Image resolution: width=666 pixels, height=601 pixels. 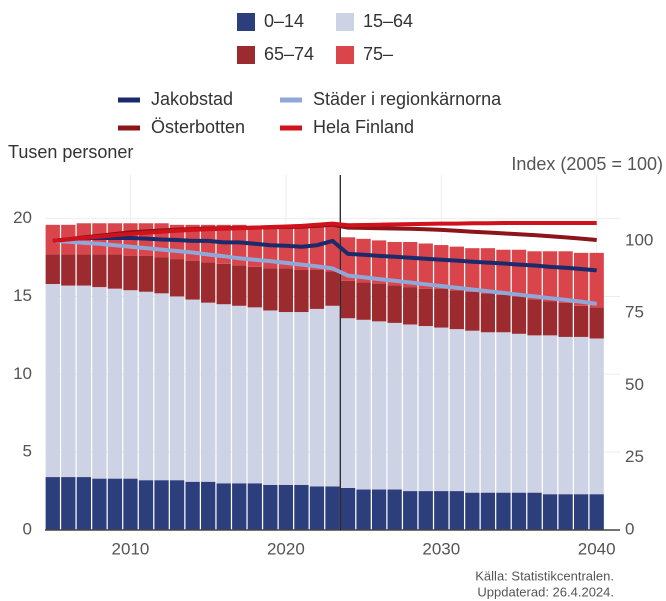 What do you see at coordinates (131, 548) in the screenshot?
I see `x-tick-label: 2010` at bounding box center [131, 548].